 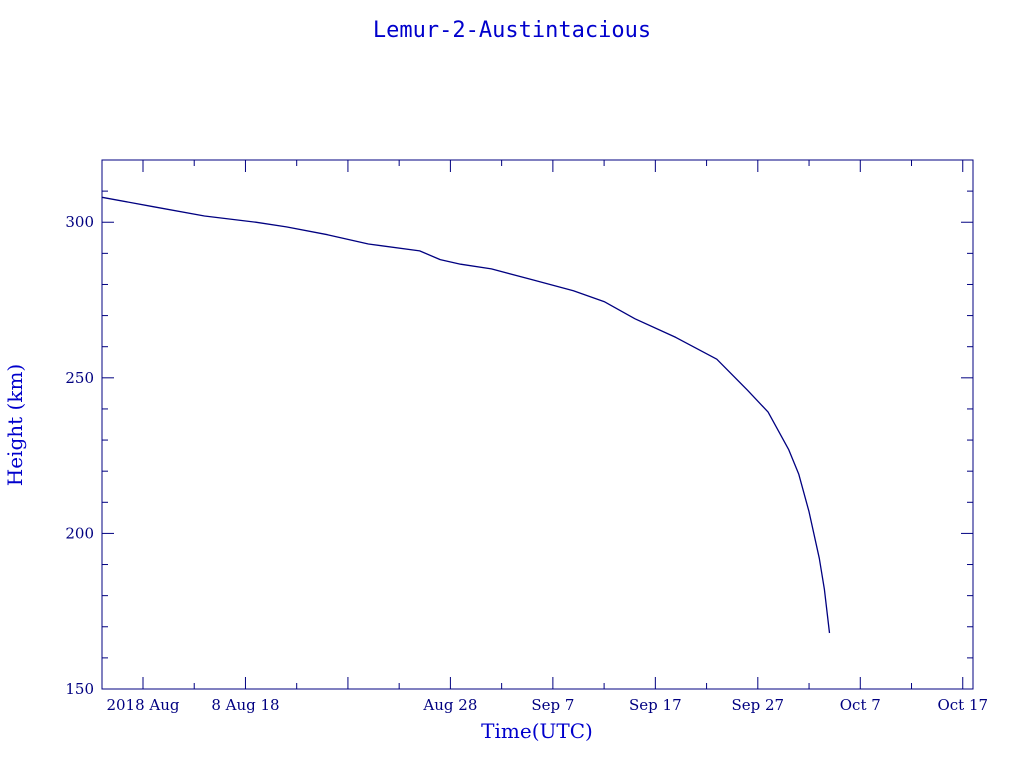 I want to click on x-tick-label: Aug 28, so click(x=449, y=705).